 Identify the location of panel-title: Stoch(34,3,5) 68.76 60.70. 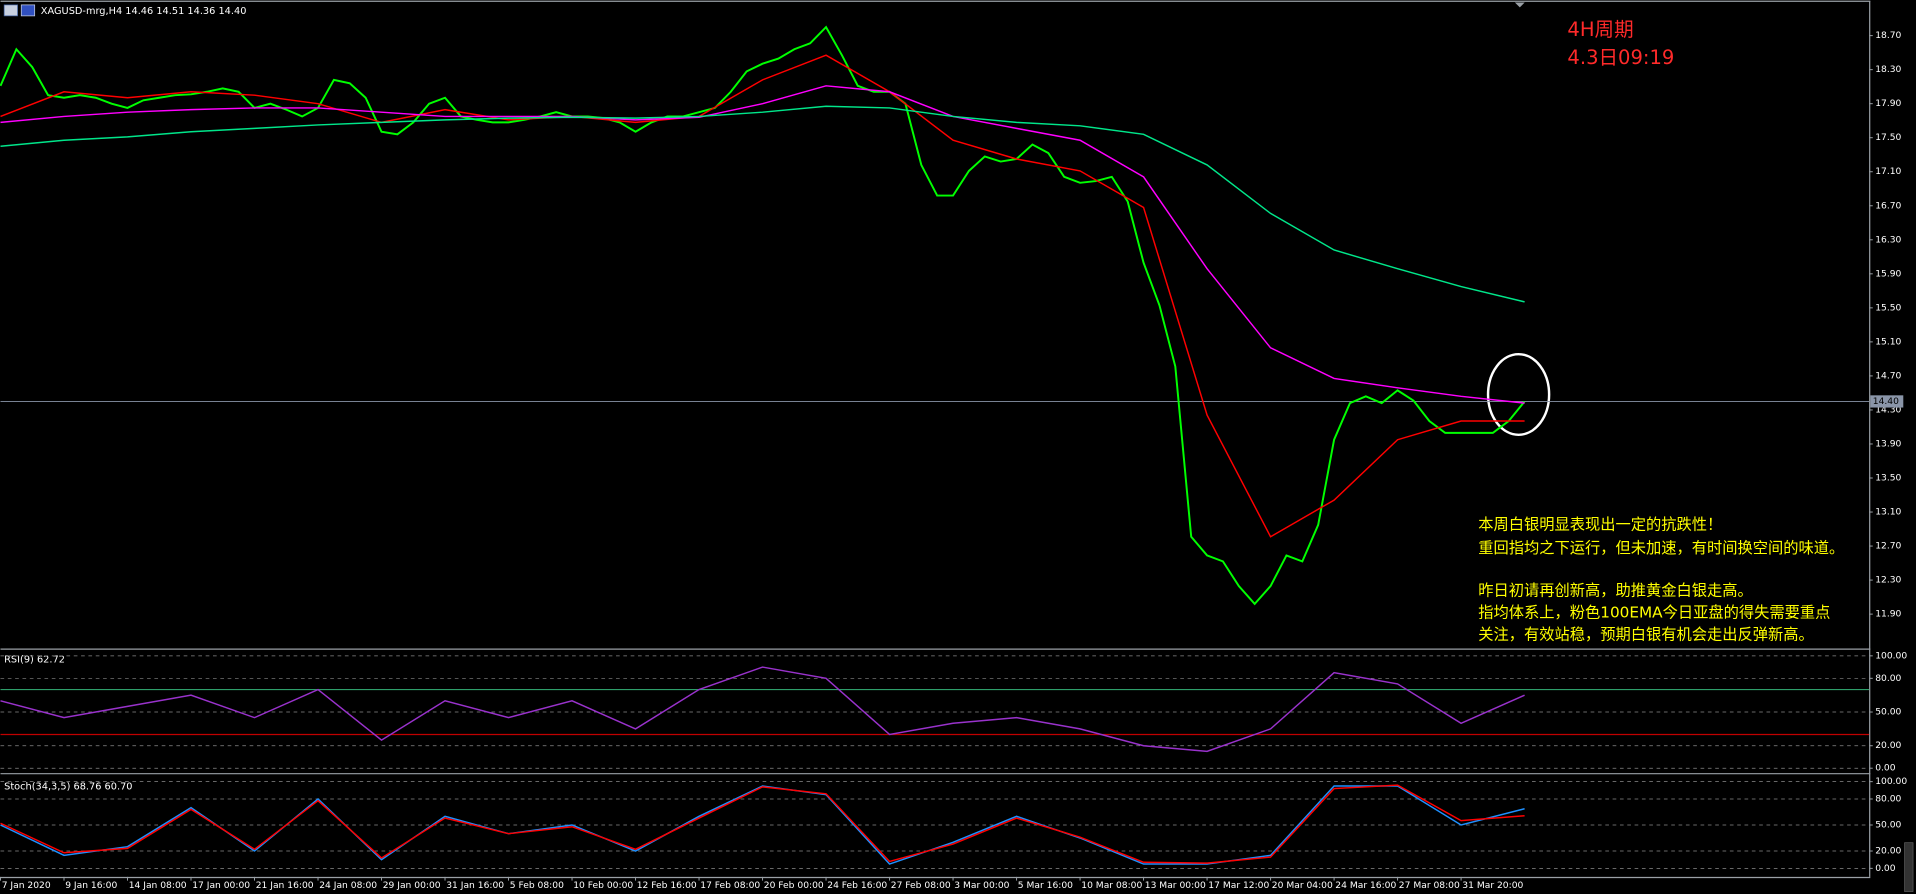
(68, 787).